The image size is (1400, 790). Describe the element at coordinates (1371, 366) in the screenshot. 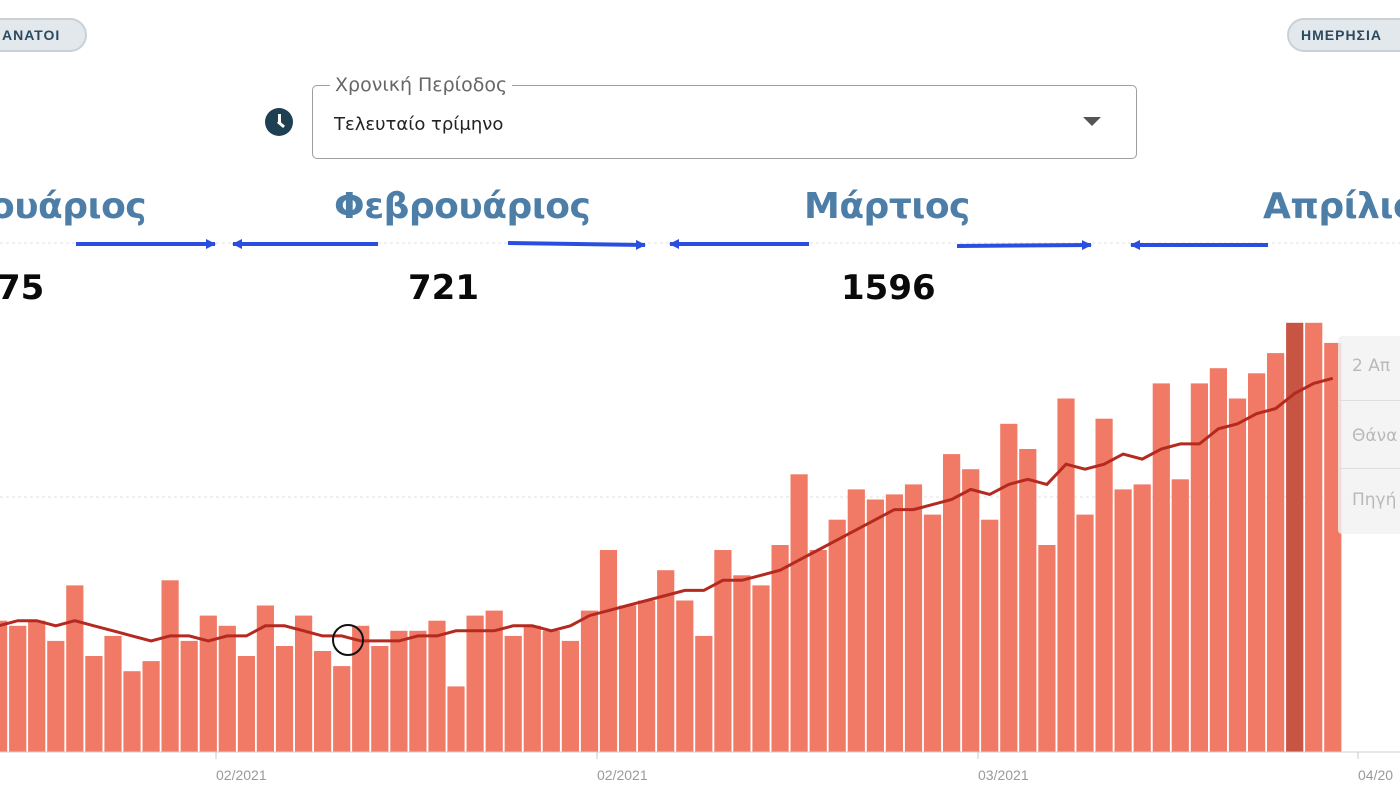

I see `tooltip-date: 2 Απ` at that location.